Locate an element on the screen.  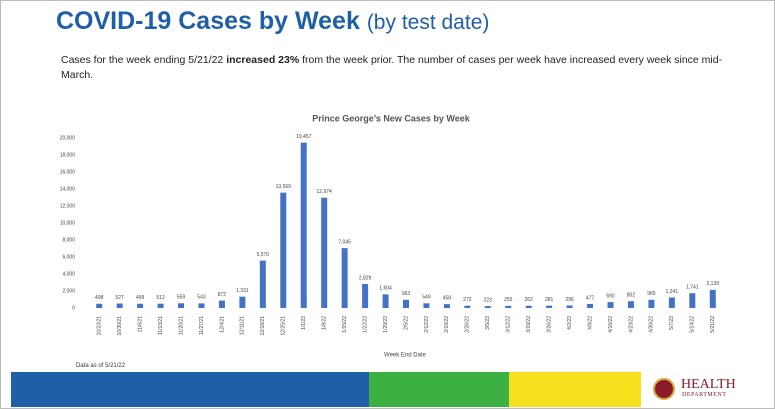
value-label: 965 is located at coordinates (651, 294).